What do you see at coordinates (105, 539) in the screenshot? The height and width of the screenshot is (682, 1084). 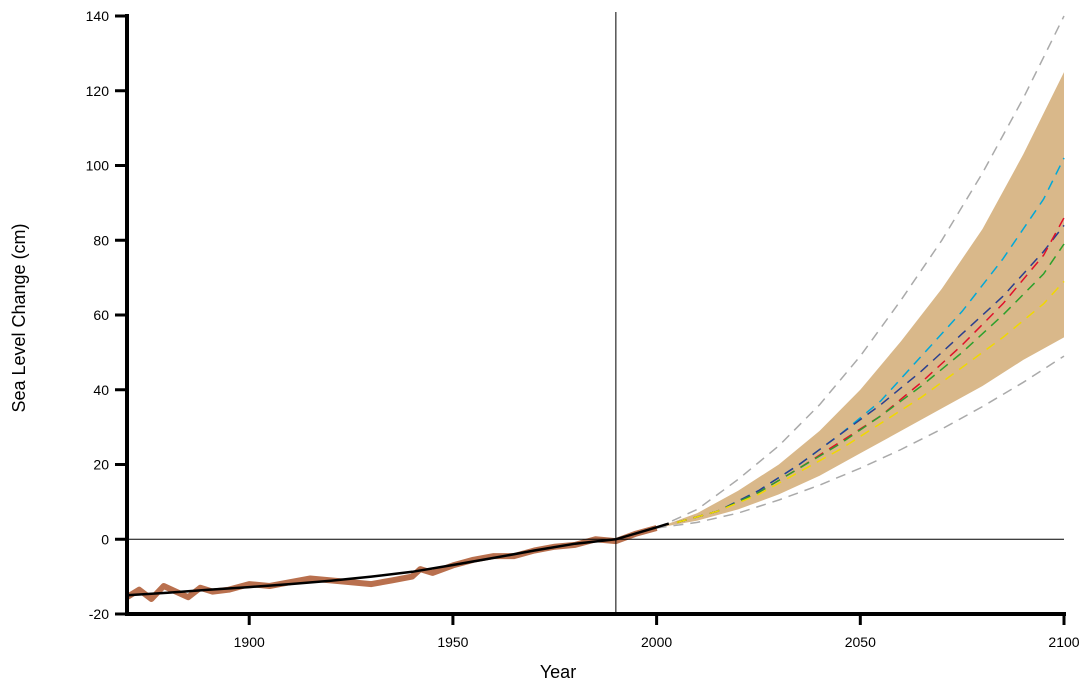 I see `y-tick-label: 0` at bounding box center [105, 539].